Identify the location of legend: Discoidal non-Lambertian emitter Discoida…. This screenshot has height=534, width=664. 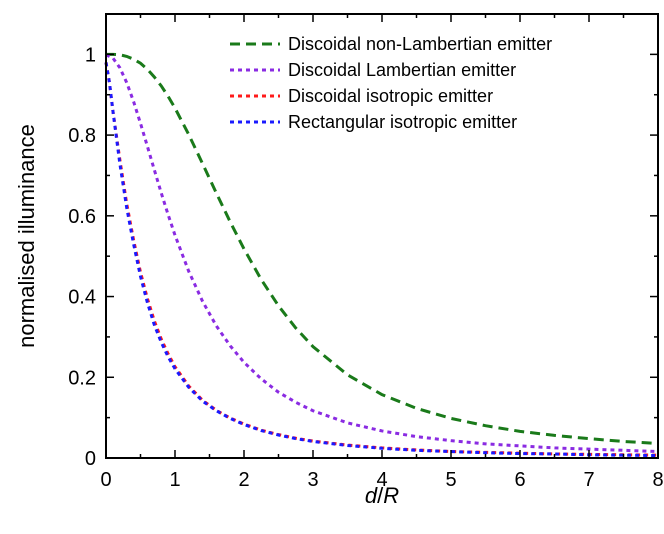
(391, 83).